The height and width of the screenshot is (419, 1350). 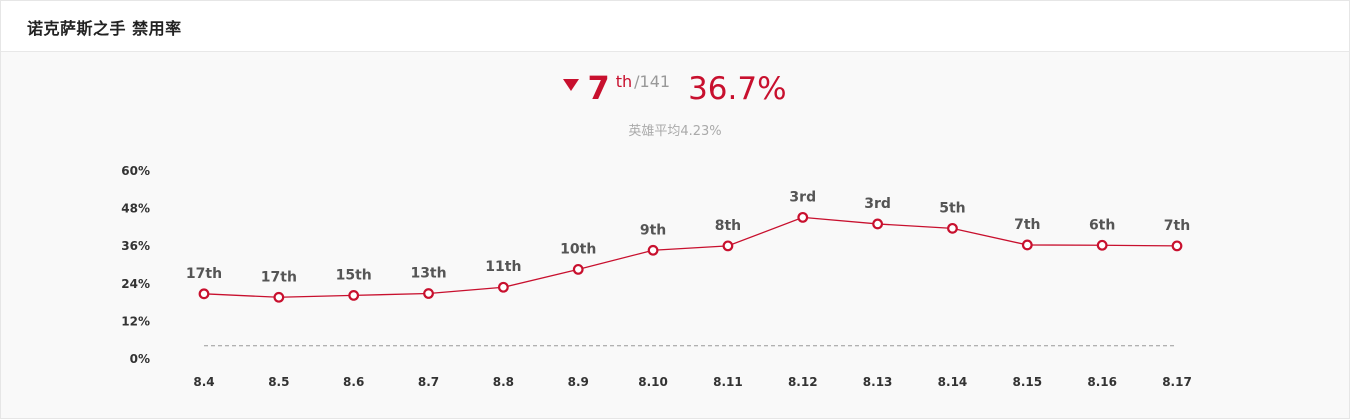 I want to click on y-tick-label: 0%, so click(x=140, y=359).